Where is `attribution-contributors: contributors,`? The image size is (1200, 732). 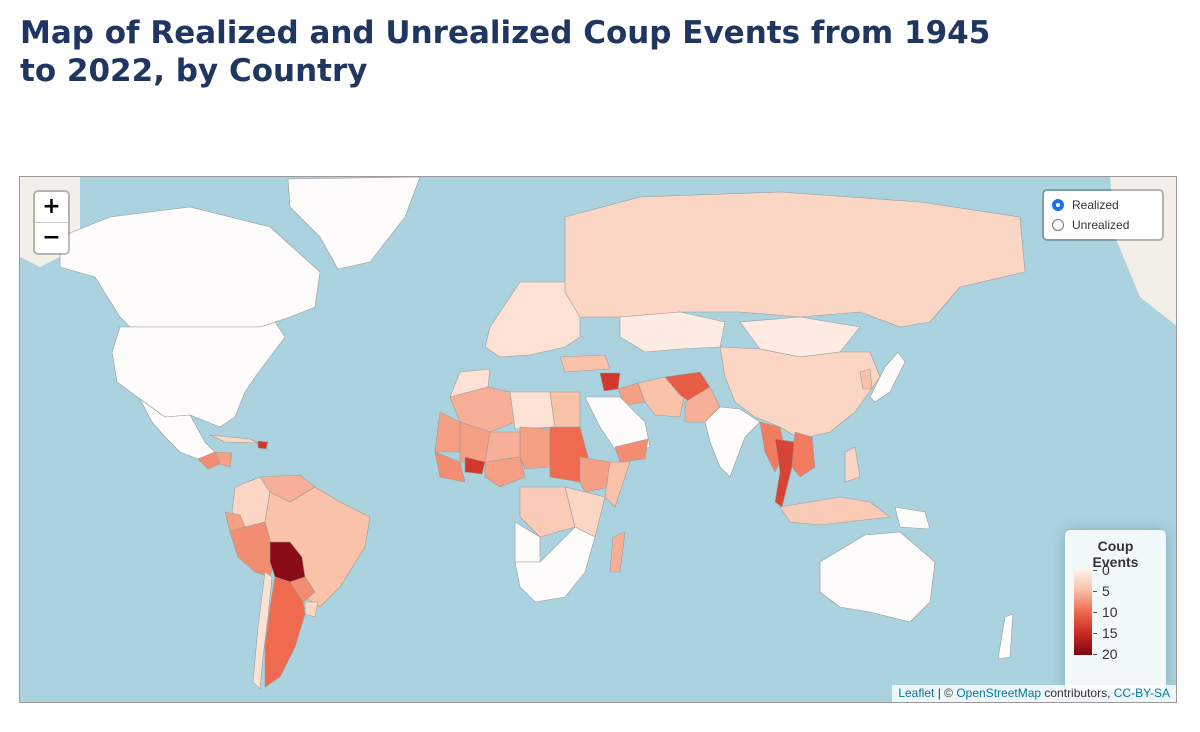
attribution-contributors: contributors, is located at coordinates (1077, 693).